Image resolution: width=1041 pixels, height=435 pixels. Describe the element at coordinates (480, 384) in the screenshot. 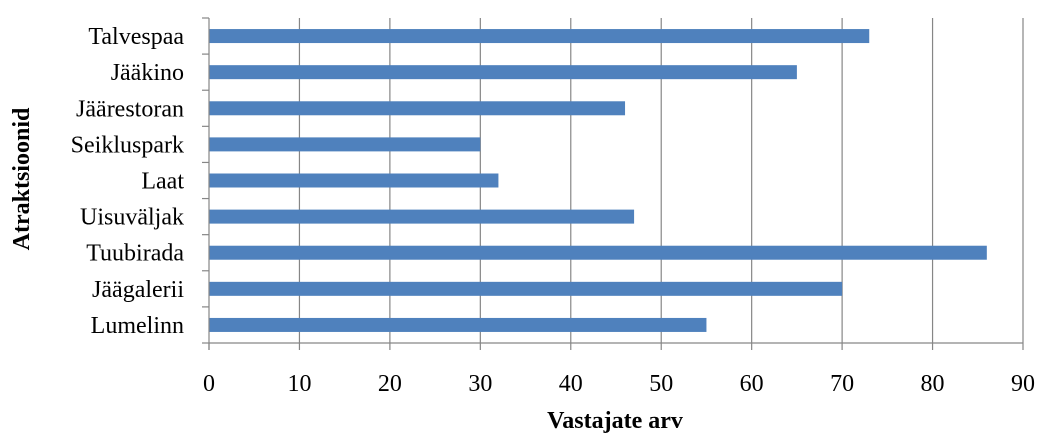

I see `x-tick-label-30: 30` at that location.